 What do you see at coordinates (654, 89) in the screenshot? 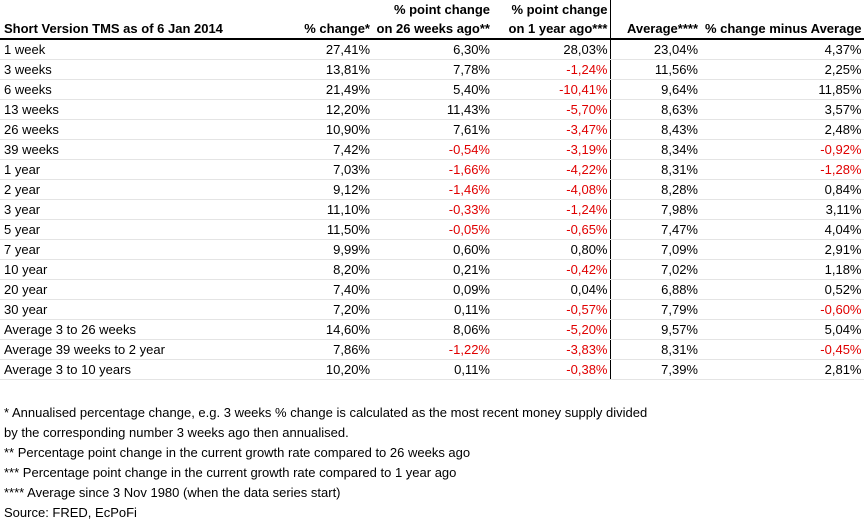
I see `cell-value: 9,64%` at bounding box center [654, 89].